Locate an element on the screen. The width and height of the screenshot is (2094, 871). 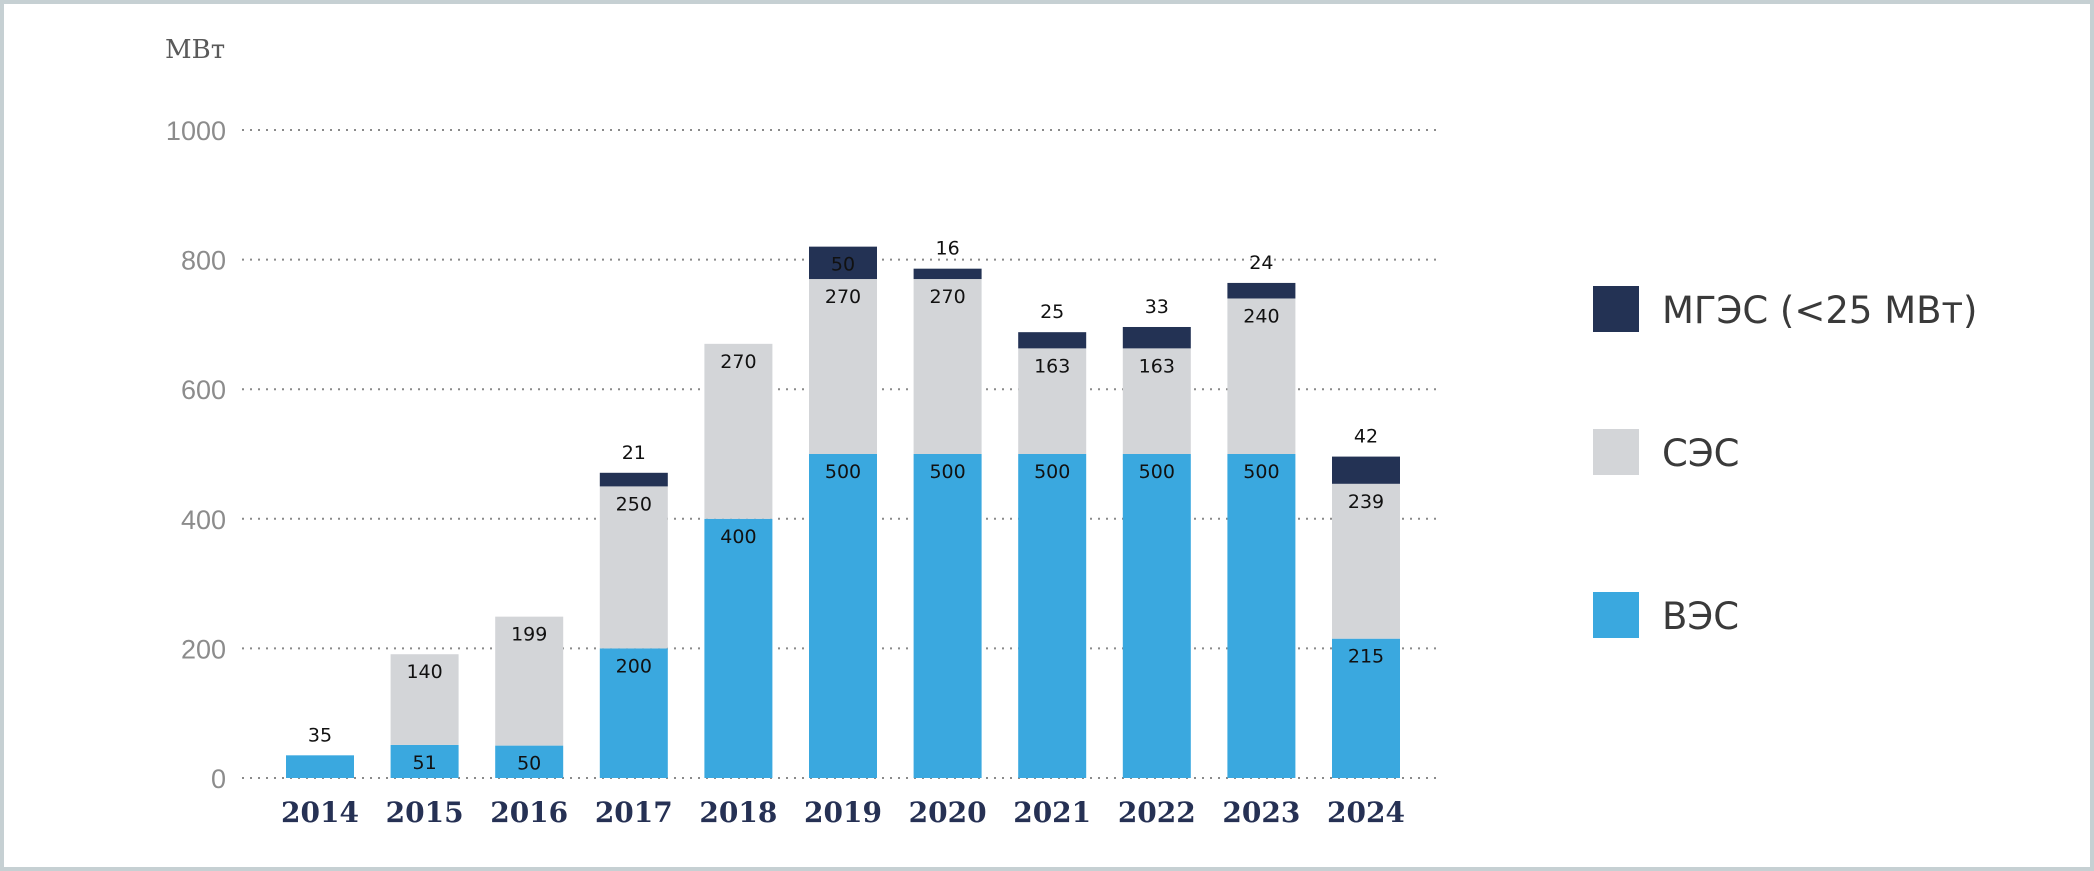
value-label-2022-series-2: 33 is located at coordinates (1157, 307).